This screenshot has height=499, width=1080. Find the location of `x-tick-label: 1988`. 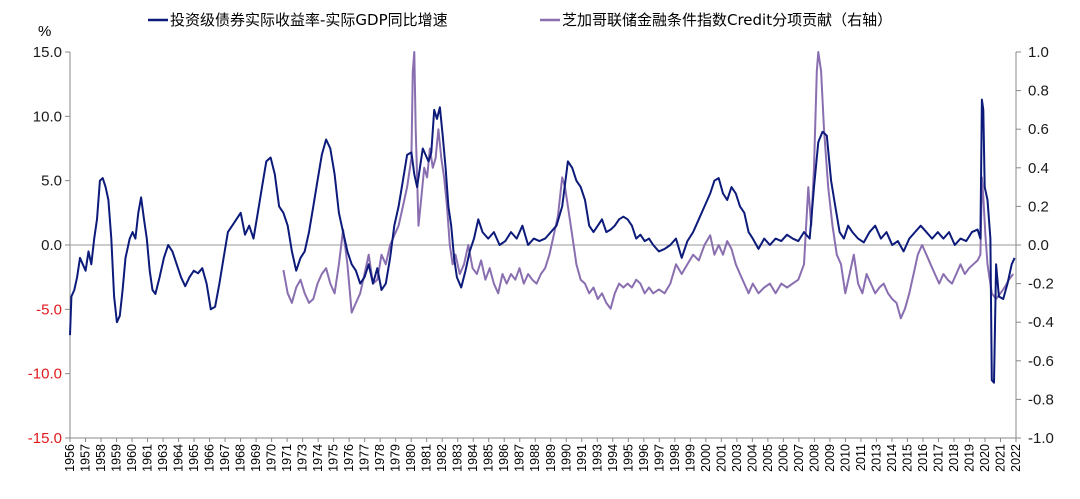

x-tick-label: 1988 is located at coordinates (535, 458).